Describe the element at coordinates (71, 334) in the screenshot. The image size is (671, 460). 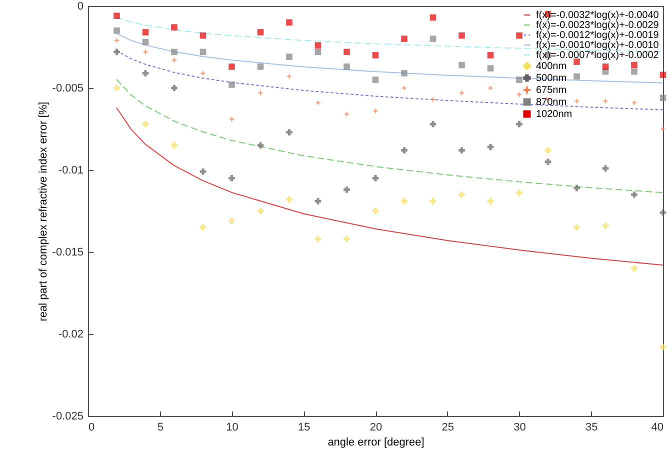
I see `y-tick-label: -0.02` at that location.